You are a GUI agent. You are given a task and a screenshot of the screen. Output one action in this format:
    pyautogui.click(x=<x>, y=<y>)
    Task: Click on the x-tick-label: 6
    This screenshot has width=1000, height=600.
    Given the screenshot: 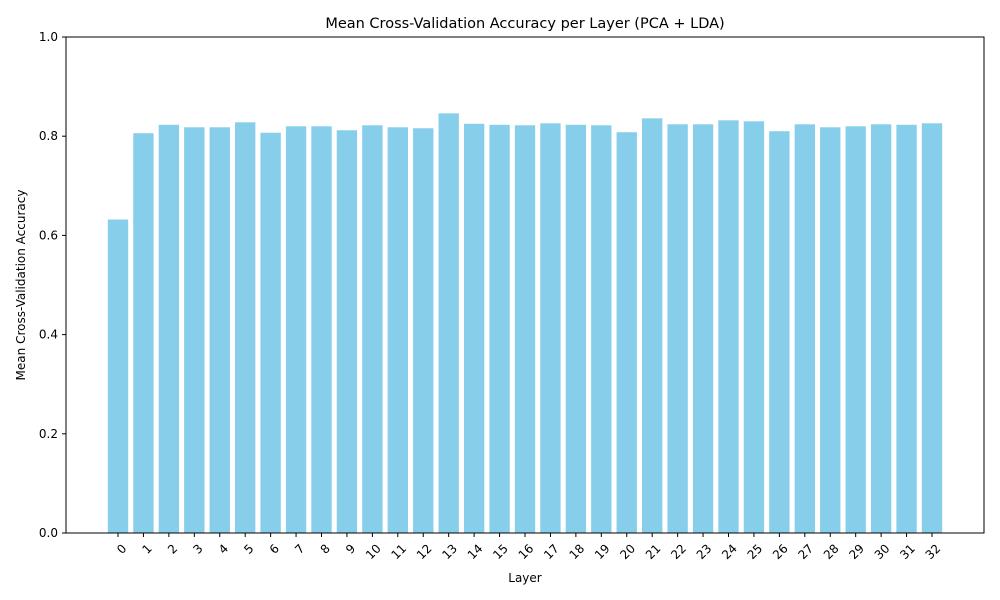 What is the action you would take?
    pyautogui.click(x=274, y=548)
    